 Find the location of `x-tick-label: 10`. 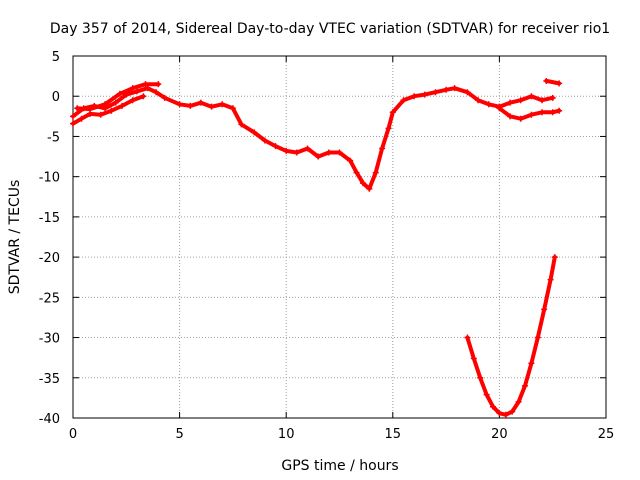

x-tick-label: 10 is located at coordinates (286, 434).